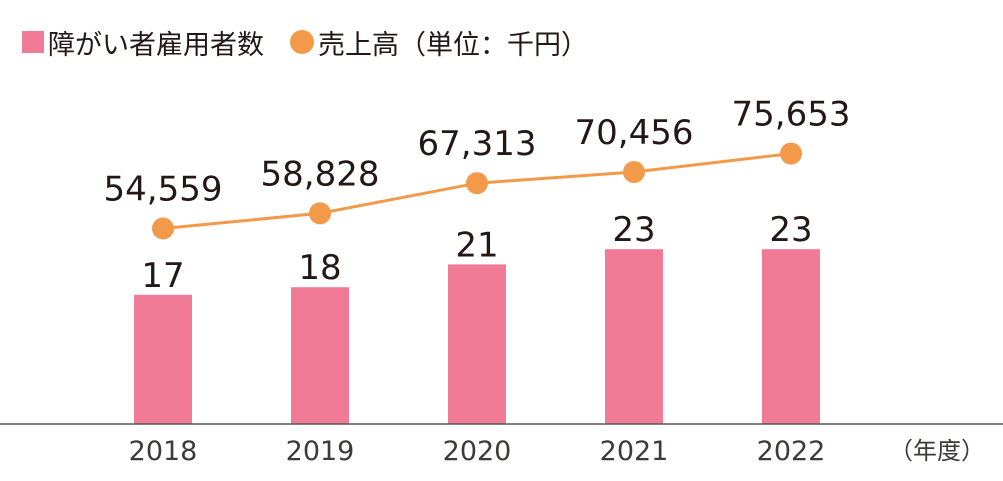 The image size is (1003, 481). What do you see at coordinates (163, 359) in the screenshot?
I see `bar-2018` at bounding box center [163, 359].